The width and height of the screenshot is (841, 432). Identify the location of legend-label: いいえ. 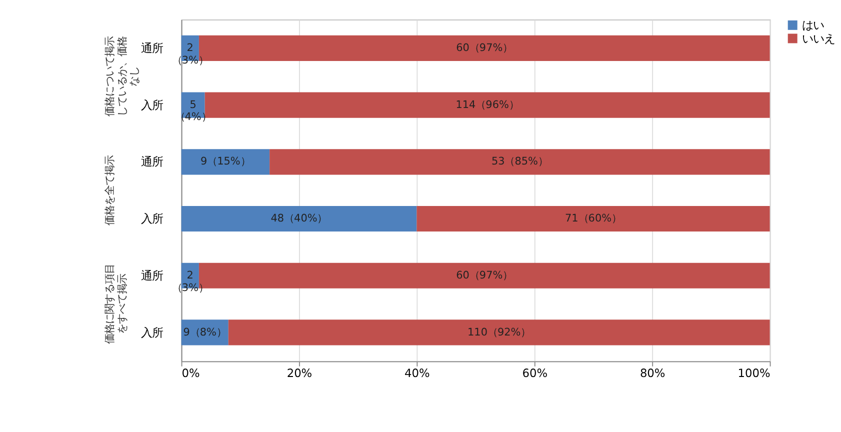
(819, 38).